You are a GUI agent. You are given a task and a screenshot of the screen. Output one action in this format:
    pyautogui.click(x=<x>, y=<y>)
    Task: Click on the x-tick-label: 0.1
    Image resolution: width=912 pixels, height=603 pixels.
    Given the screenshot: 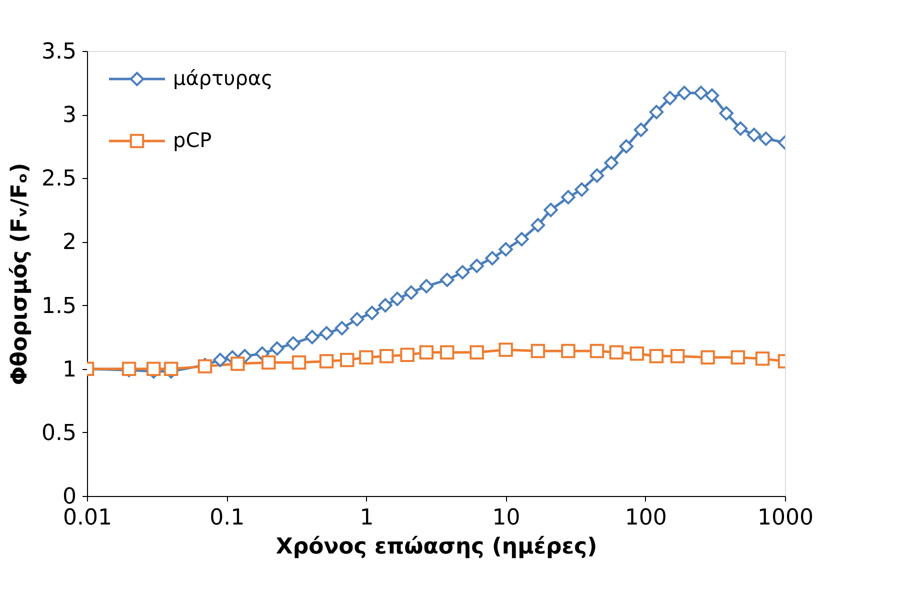 What is the action you would take?
    pyautogui.click(x=227, y=518)
    